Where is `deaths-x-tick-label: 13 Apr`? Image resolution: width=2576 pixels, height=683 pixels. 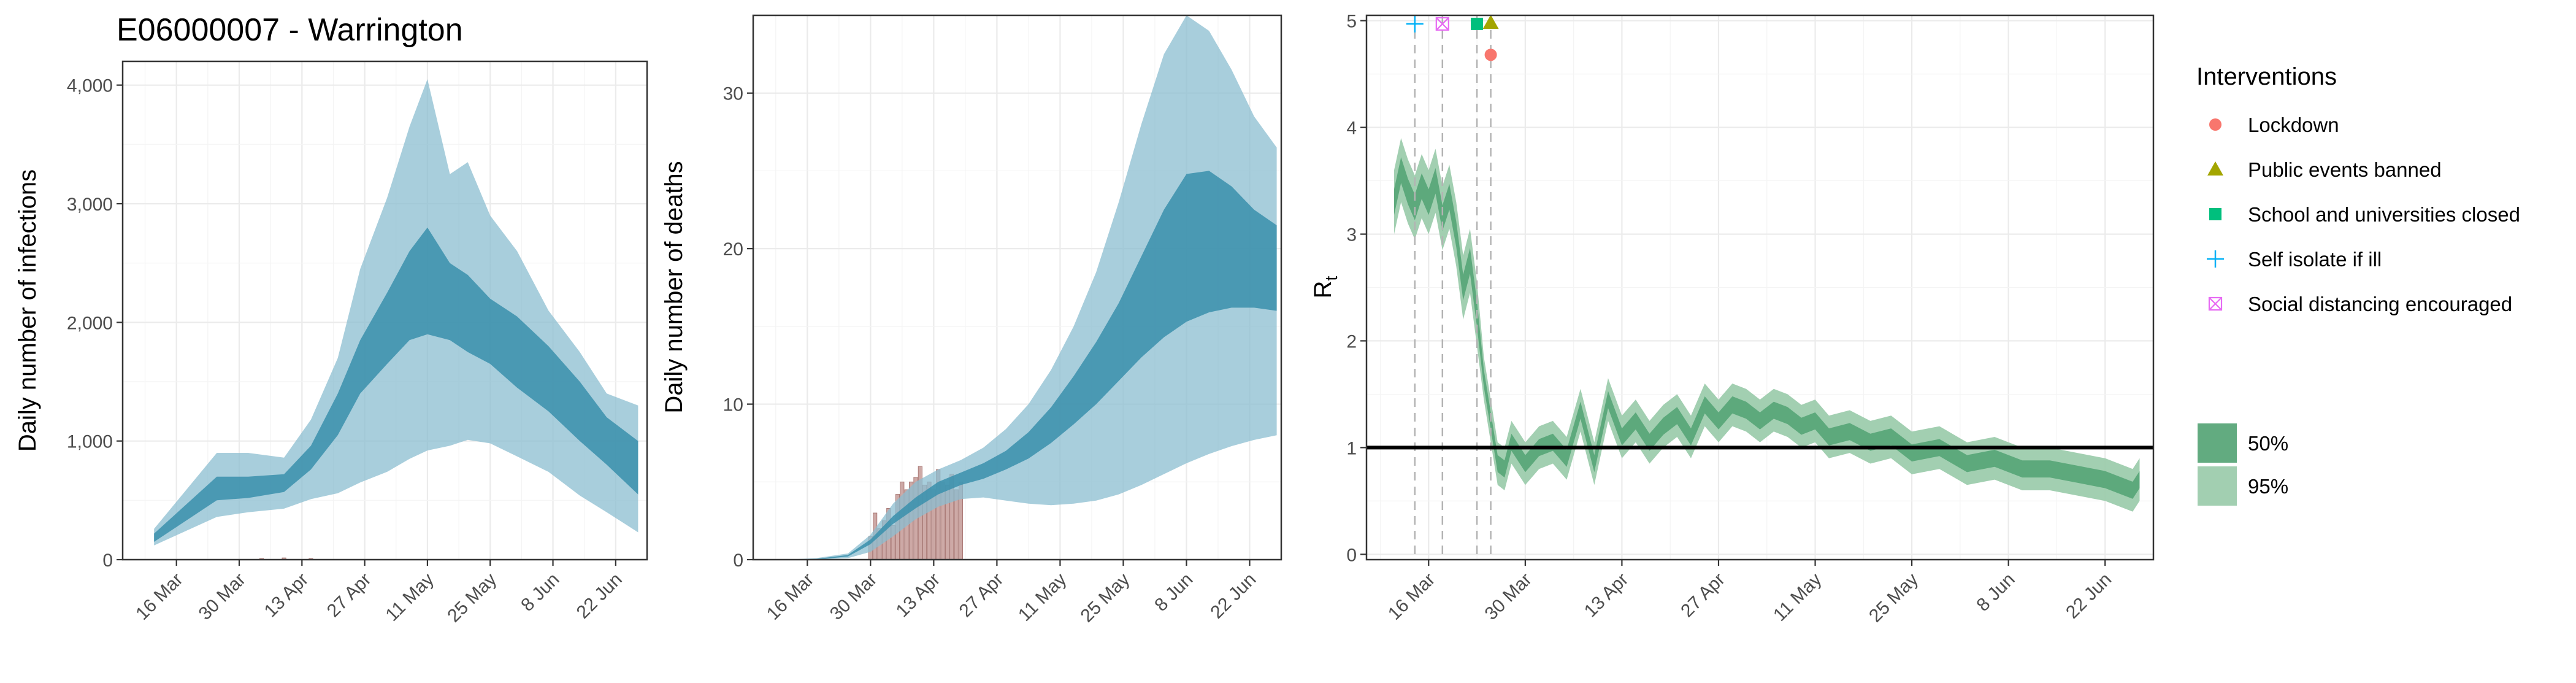
deaths-x-tick-label: 13 Apr is located at coordinates (918, 595).